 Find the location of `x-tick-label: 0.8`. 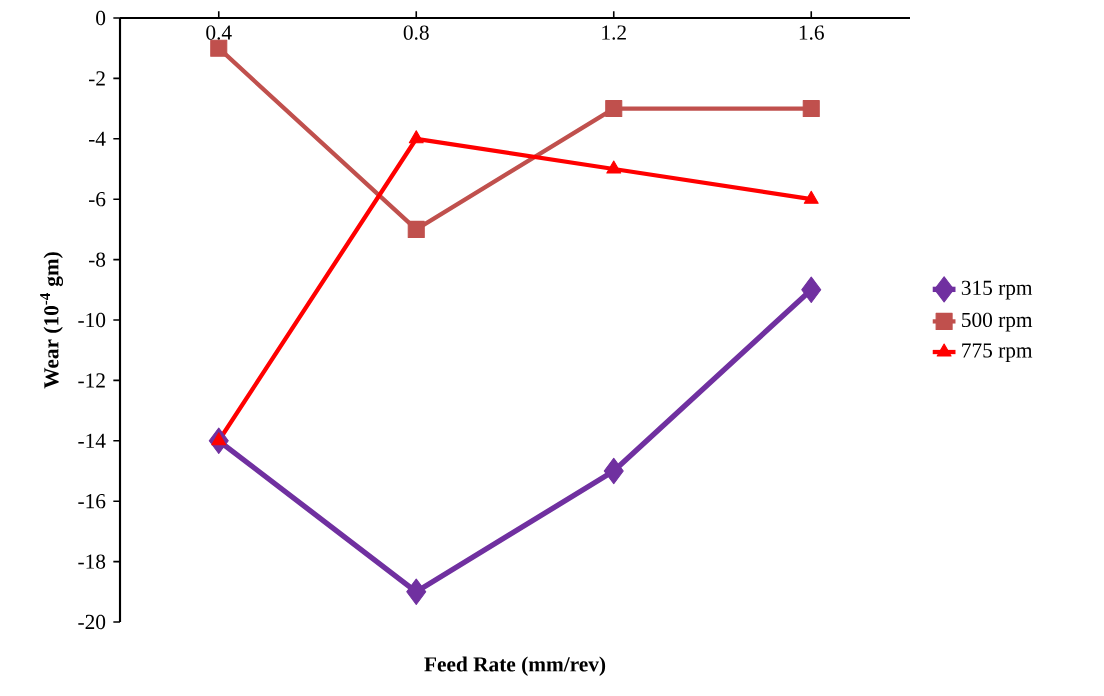

x-tick-label: 0.8 is located at coordinates (416, 32).